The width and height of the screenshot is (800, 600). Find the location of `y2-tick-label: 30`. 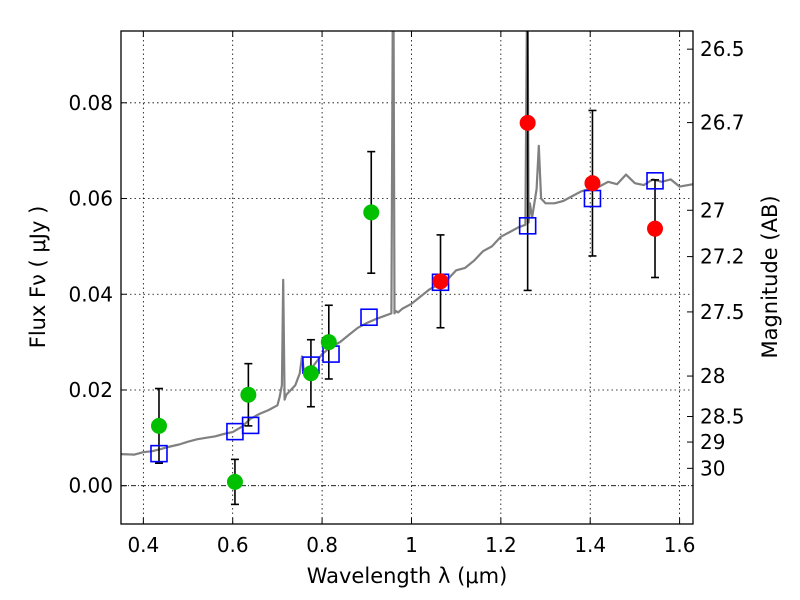

y2-tick-label: 30 is located at coordinates (712, 468).